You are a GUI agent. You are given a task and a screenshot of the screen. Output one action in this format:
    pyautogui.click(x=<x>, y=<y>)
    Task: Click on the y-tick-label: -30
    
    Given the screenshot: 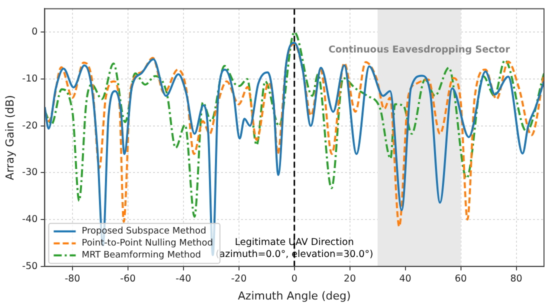 What is the action you would take?
    pyautogui.click(x=30, y=172)
    